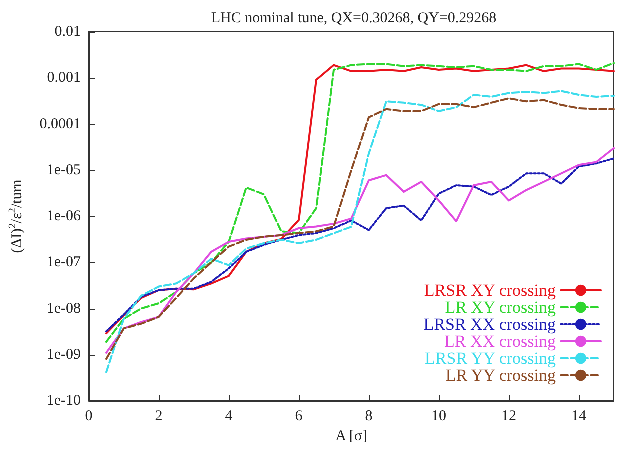 The height and width of the screenshot is (449, 617). What do you see at coordinates (63, 308) in the screenshot?
I see `y-tick-label: 1e-08` at bounding box center [63, 308].